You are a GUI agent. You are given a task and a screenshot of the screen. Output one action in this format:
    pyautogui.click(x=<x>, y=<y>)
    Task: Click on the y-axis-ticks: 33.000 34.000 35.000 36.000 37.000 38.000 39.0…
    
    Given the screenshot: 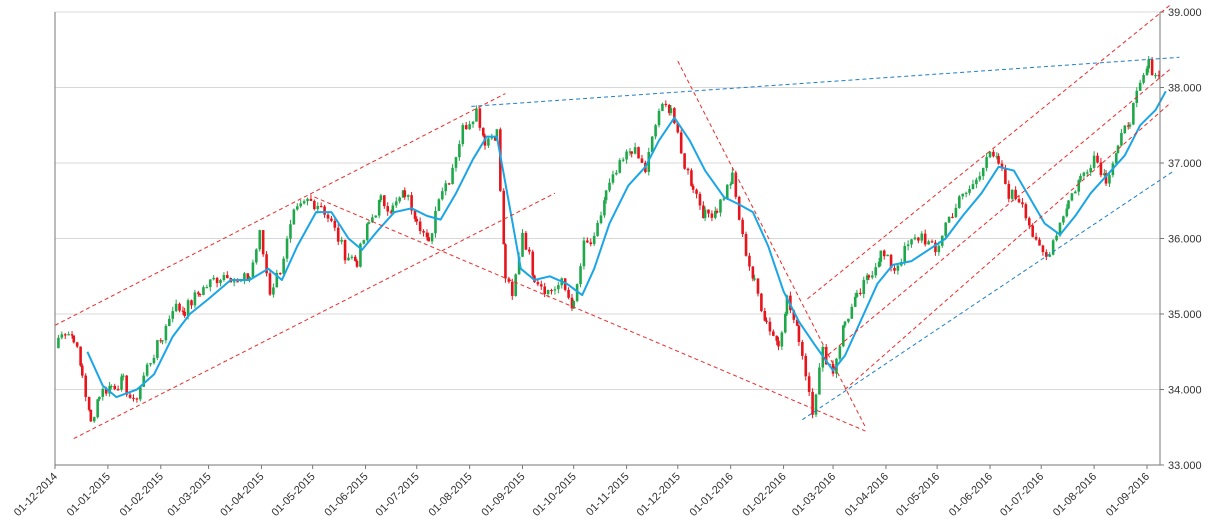 What is the action you would take?
    pyautogui.click(x=1181, y=239)
    